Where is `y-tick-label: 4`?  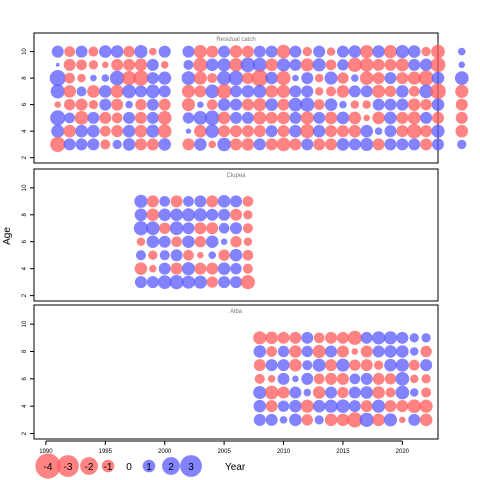
y-tick-label: 4 is located at coordinates (25, 406).